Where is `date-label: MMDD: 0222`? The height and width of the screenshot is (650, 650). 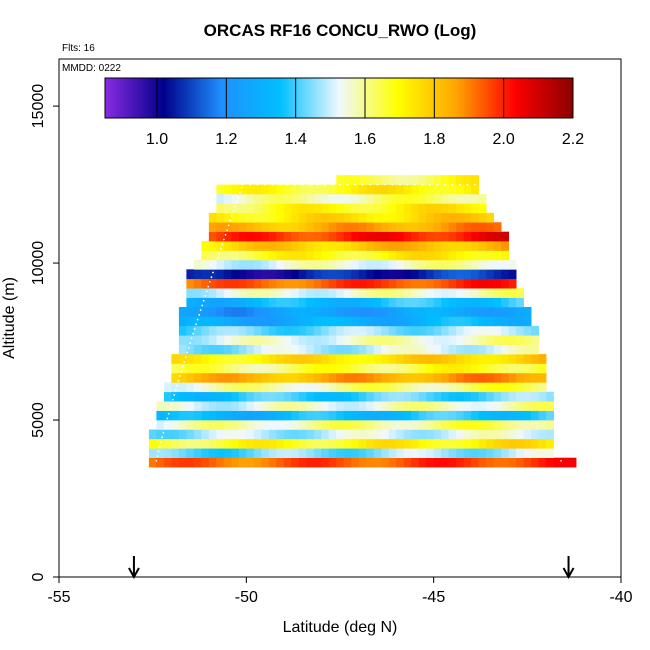 date-label: MMDD: 0222 is located at coordinates (91, 68).